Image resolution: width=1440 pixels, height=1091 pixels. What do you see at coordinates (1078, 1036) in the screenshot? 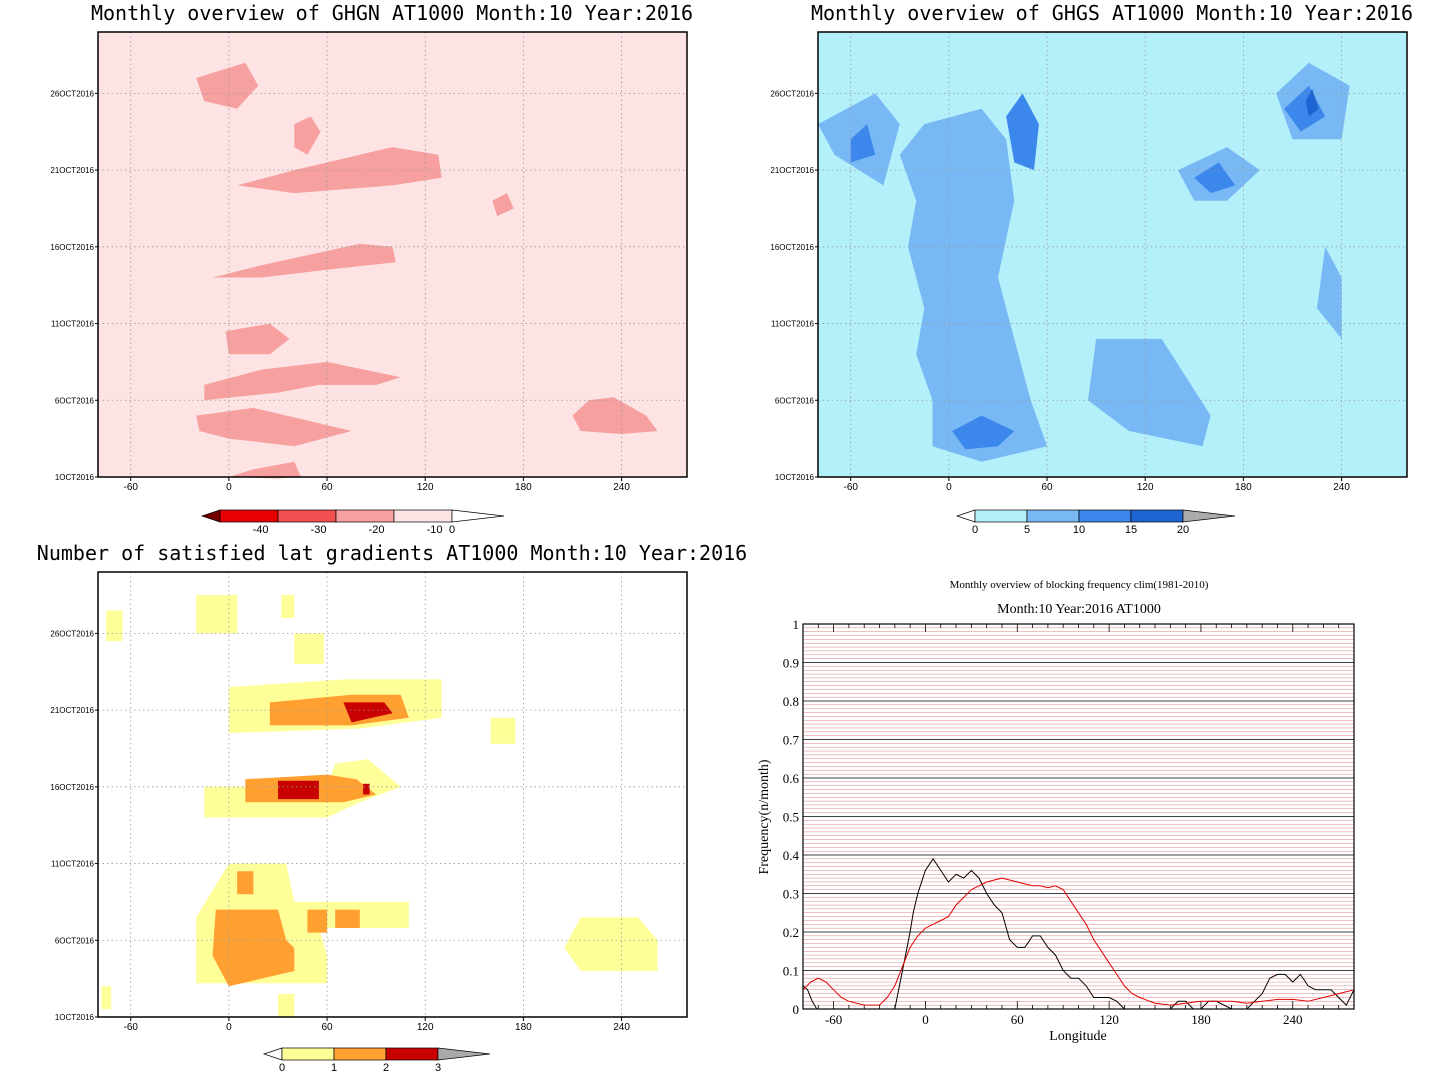
I see `blocking-frequency-xlabel: Longitude` at bounding box center [1078, 1036].